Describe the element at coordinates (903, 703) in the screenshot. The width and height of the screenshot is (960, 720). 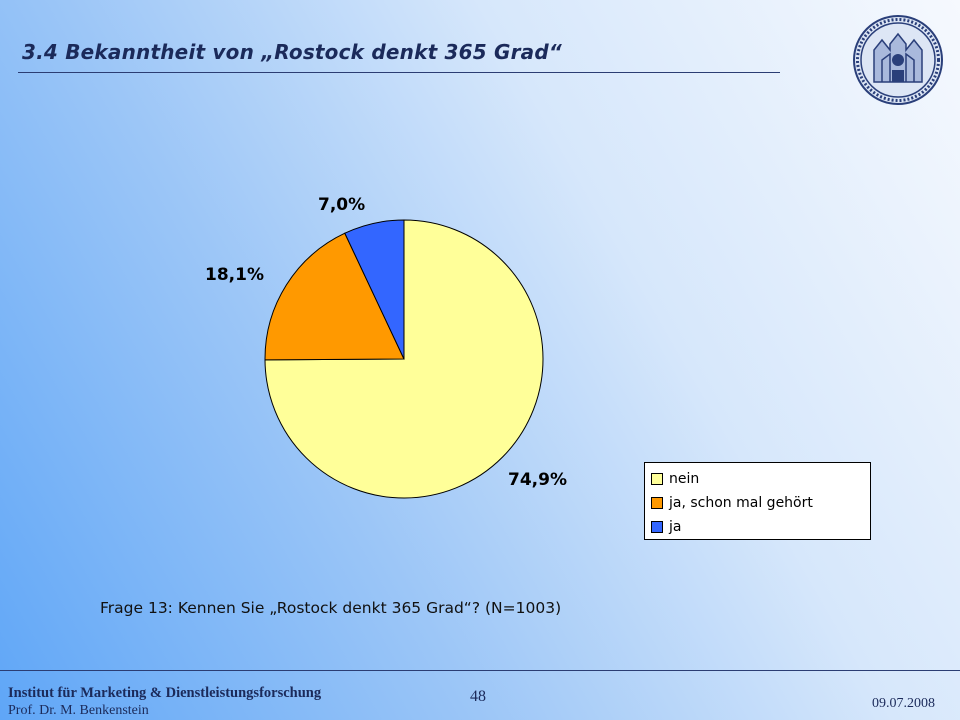
I see `footer-date: 09.07.2008` at that location.